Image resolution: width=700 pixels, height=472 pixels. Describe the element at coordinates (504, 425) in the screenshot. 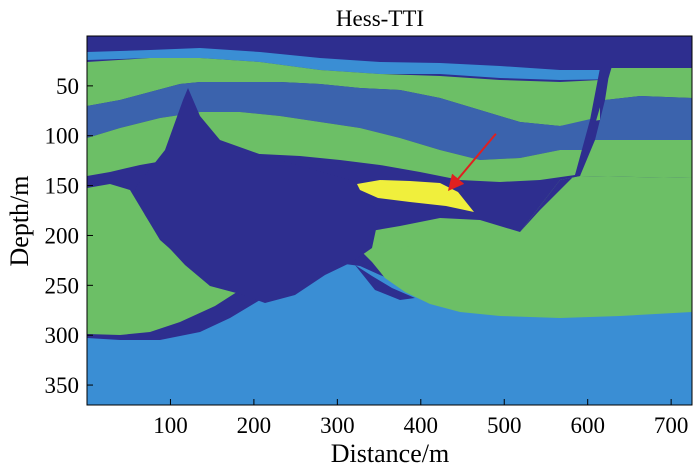

I see `x-tick-label: 500` at that location.